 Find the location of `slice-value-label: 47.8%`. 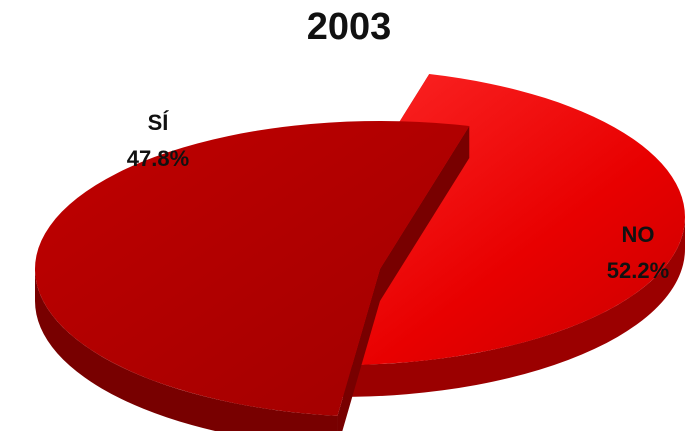

slice-value-label: 47.8% is located at coordinates (158, 158).